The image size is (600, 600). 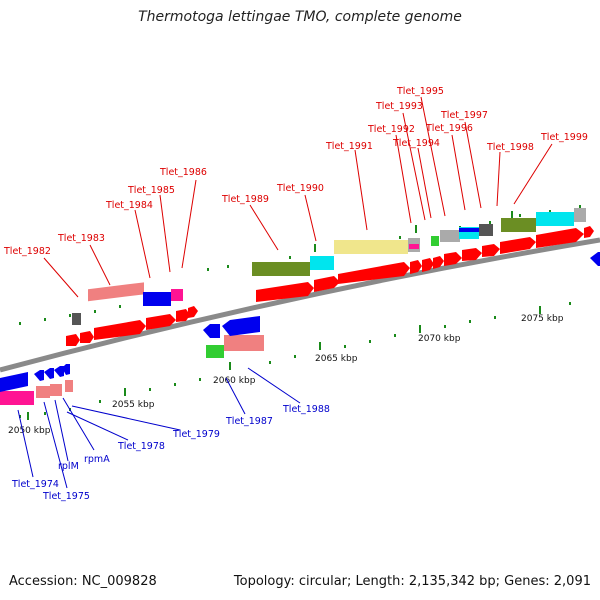 What do you see at coordinates (399, 106) in the screenshot?
I see `gene-label-upper: Tlet_1993` at bounding box center [399, 106].